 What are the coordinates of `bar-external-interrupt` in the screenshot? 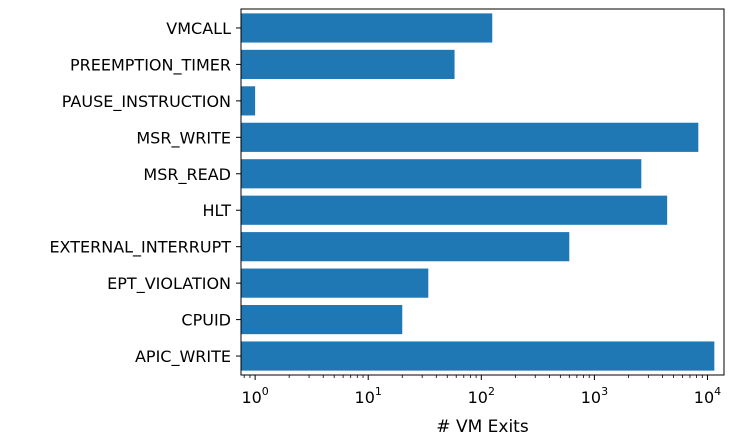 It's located at (405, 247).